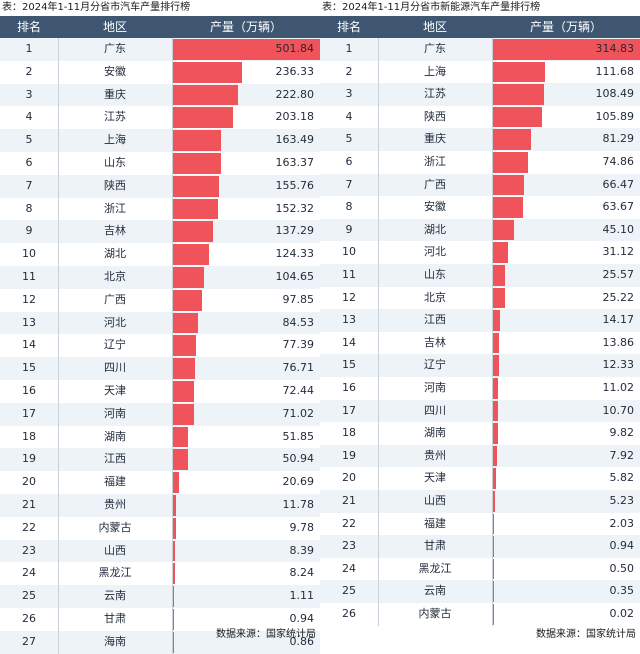 The height and width of the screenshot is (654, 640). What do you see at coordinates (480, 569) in the screenshot?
I see `table-row: 24 黑龙江 0.50` at bounding box center [480, 569].